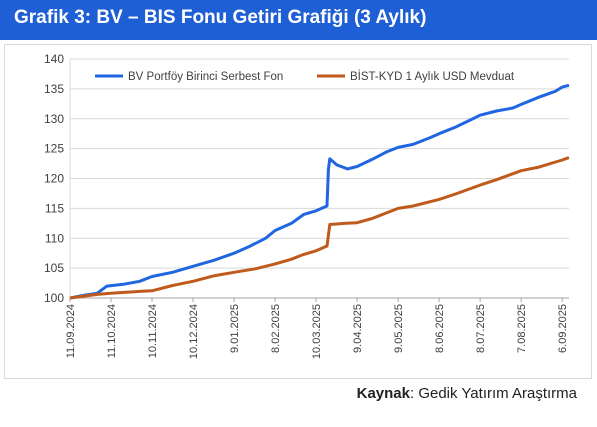 This screenshot has height=427, width=597. Describe the element at coordinates (112, 331) in the screenshot. I see `x-tick-label: 11.10.2024` at that location.